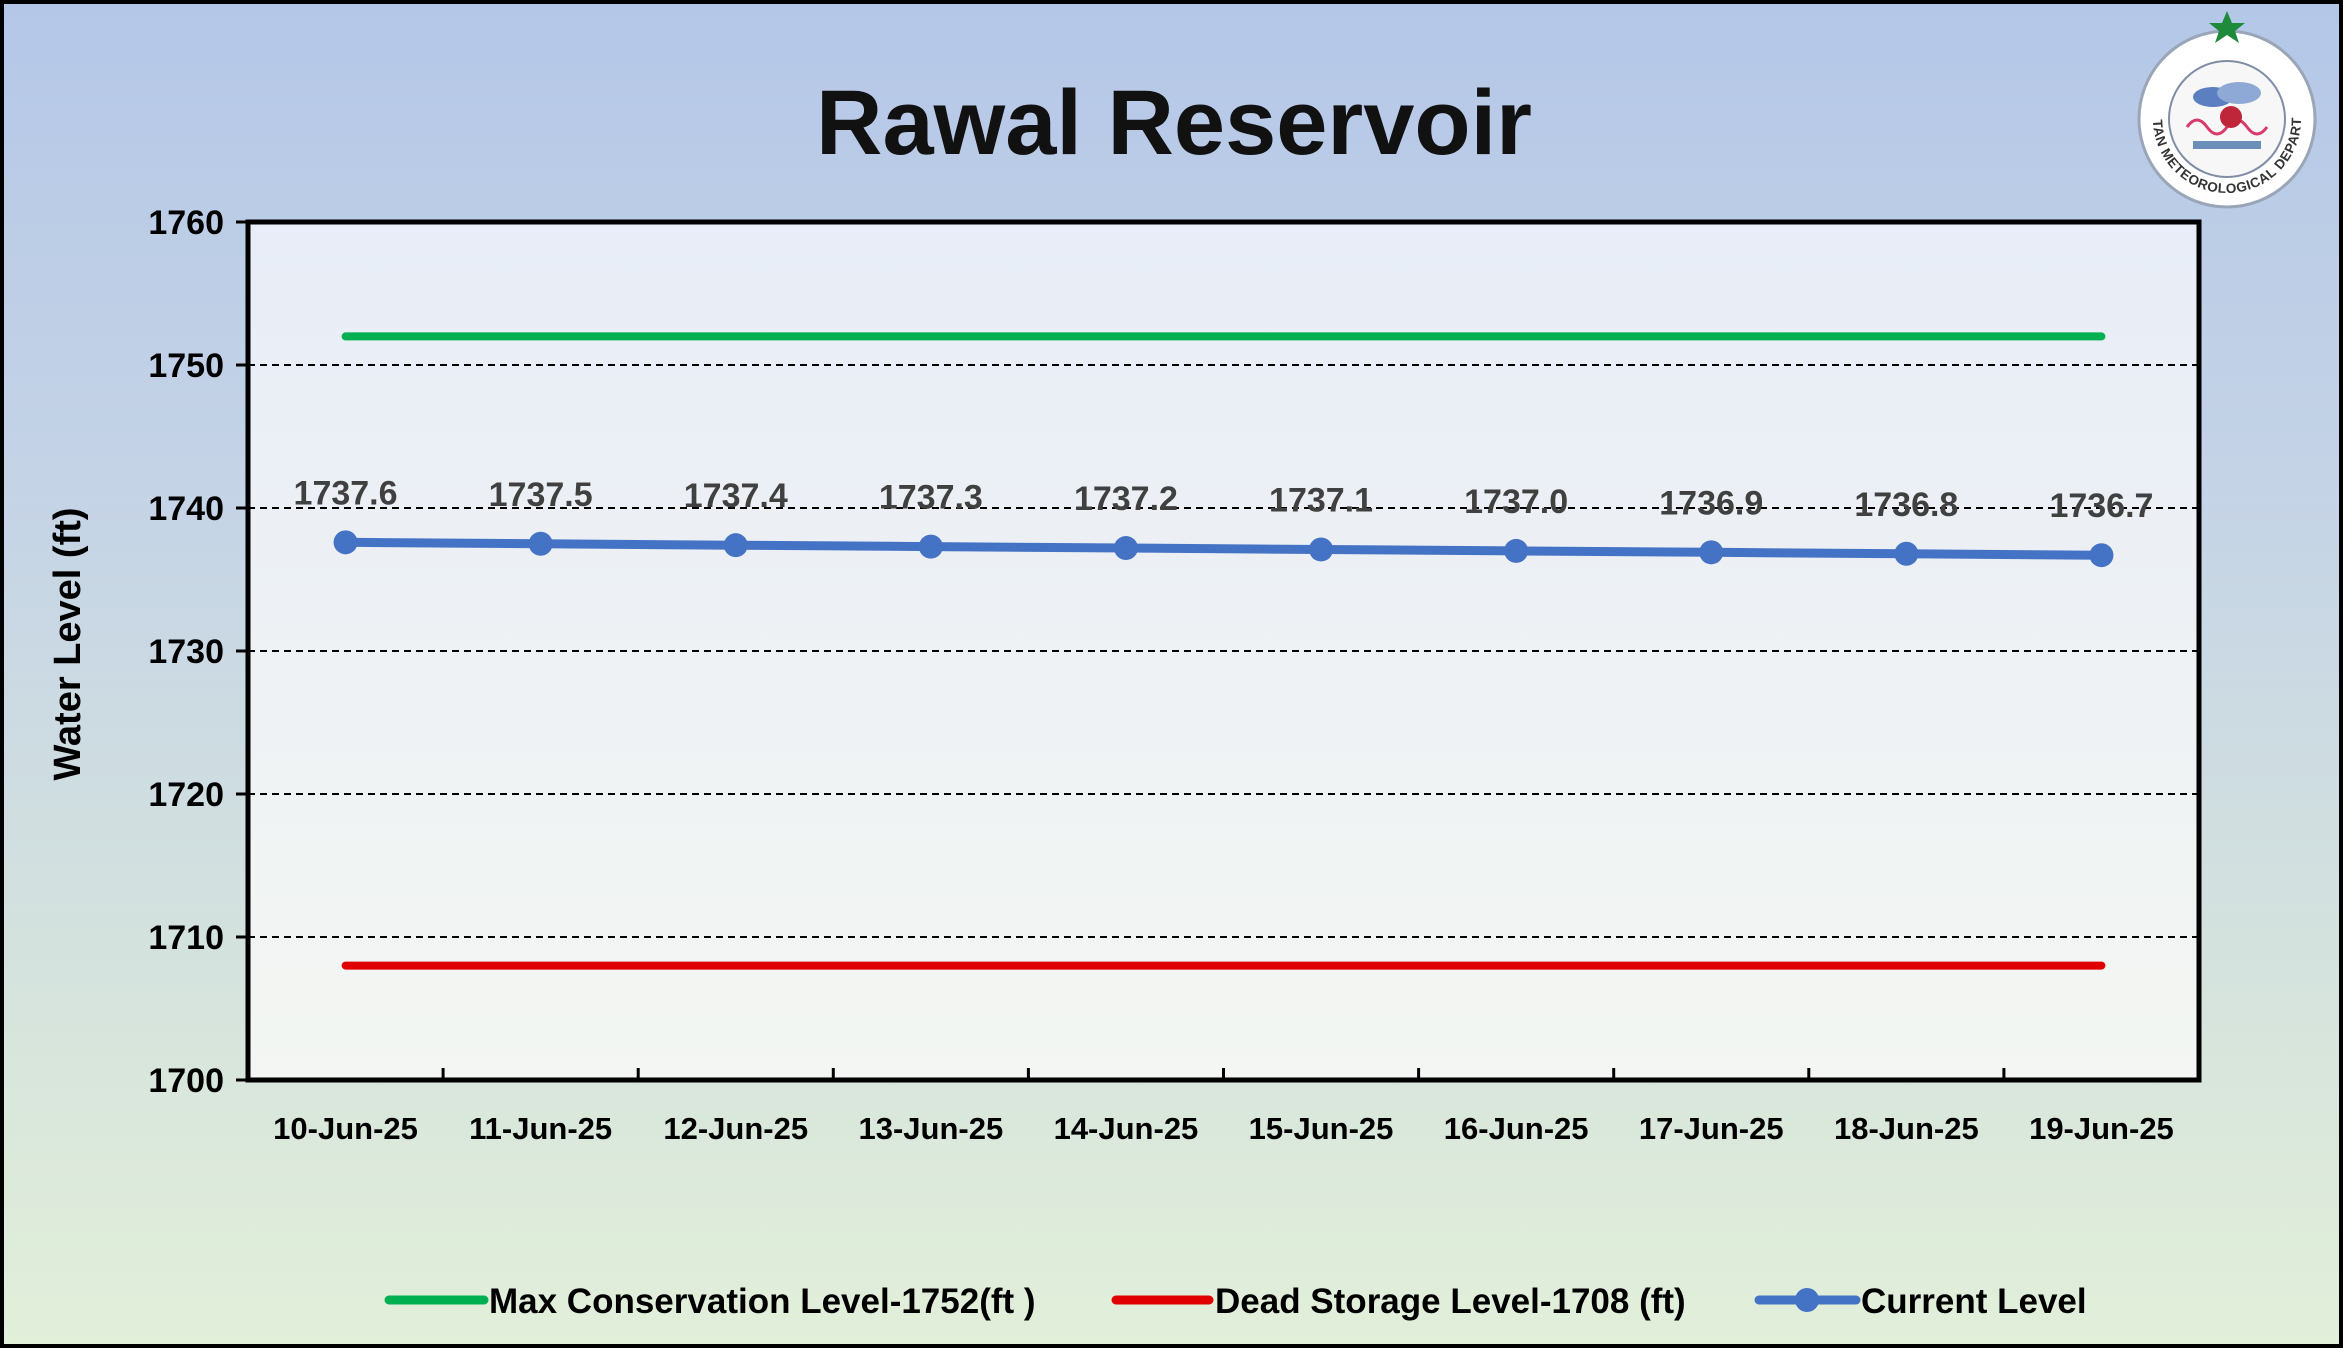 The image size is (2343, 1357). I want to click on y-tick-label: 1740, so click(186, 509).